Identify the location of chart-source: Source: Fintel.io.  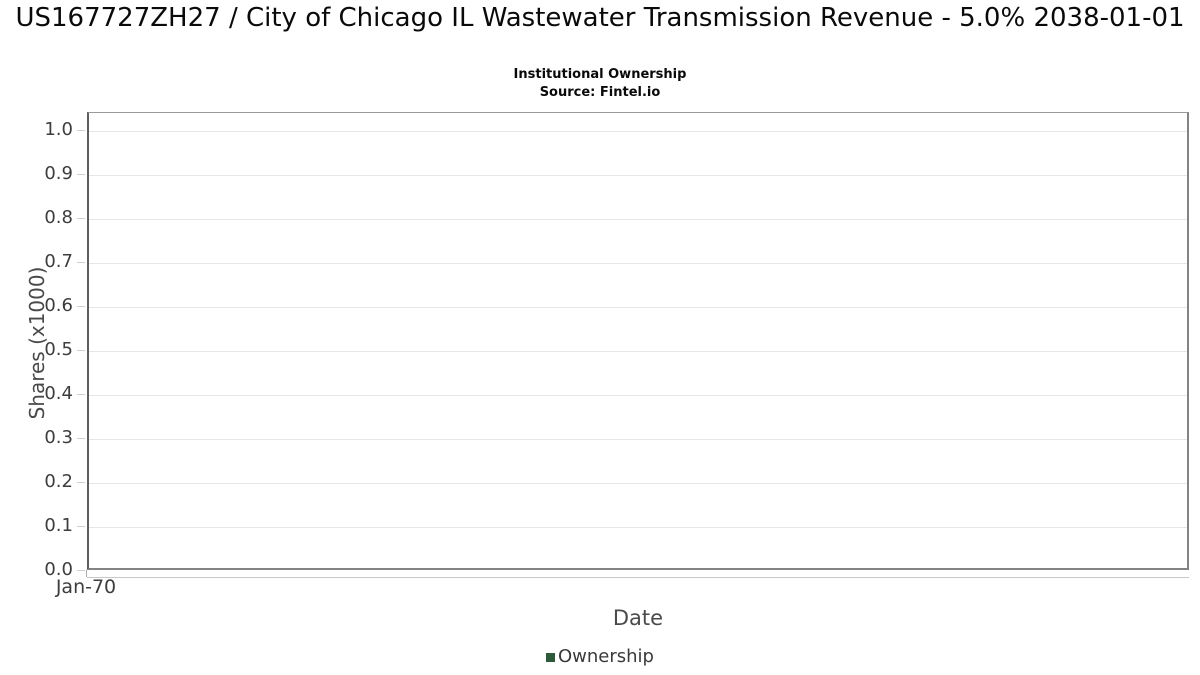
(600, 92).